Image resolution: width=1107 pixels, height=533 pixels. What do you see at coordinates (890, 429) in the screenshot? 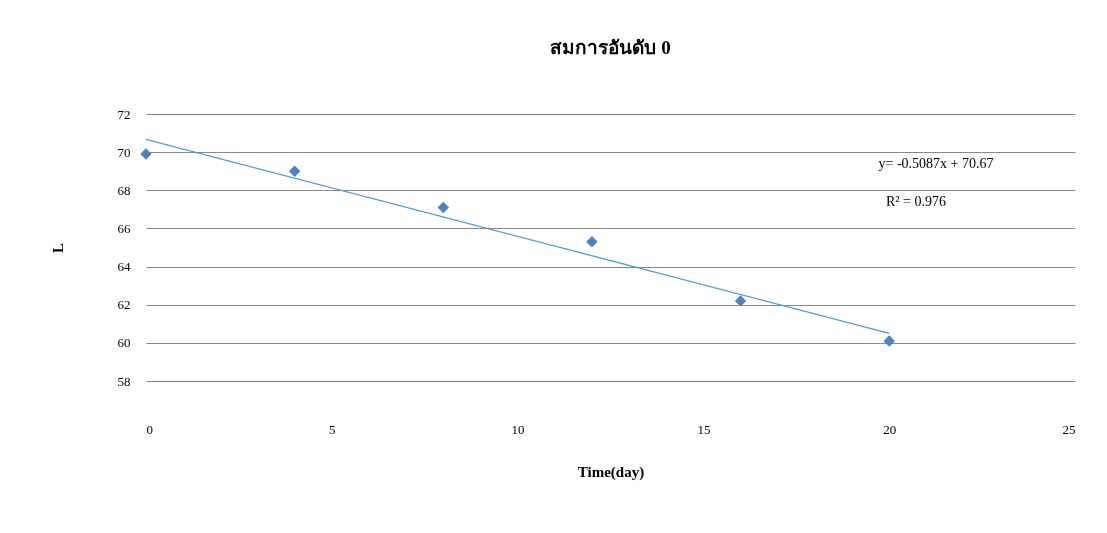
I see `x-tick-label: 20` at bounding box center [890, 429].